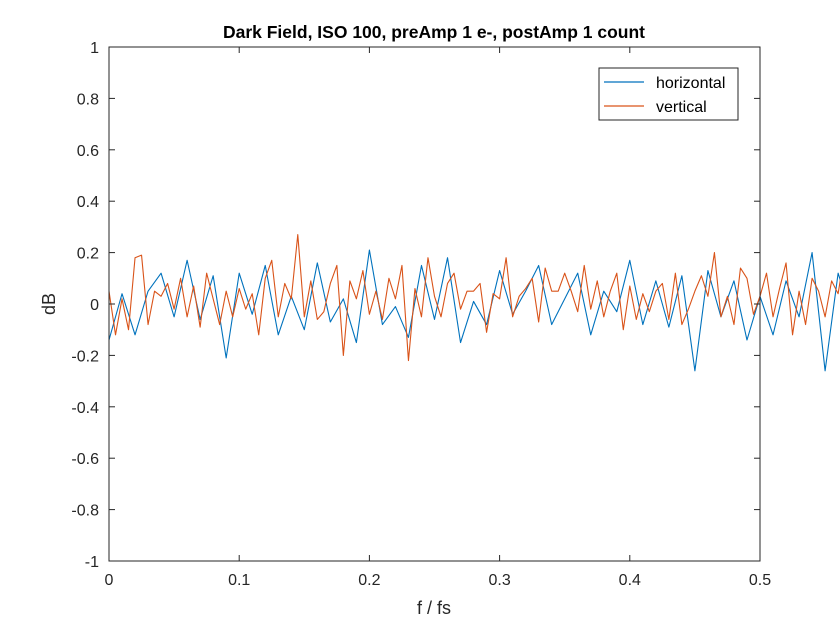  Describe the element at coordinates (88, 99) in the screenshot. I see `y-tick-label: 0.8` at that location.